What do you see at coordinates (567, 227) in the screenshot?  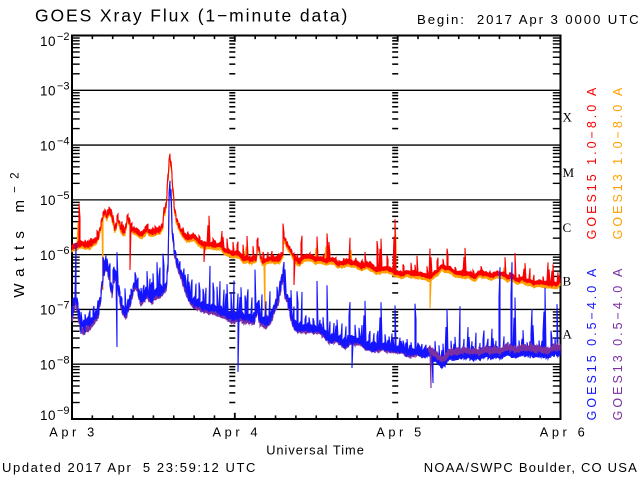 I see `svg-text: C` at bounding box center [567, 227].